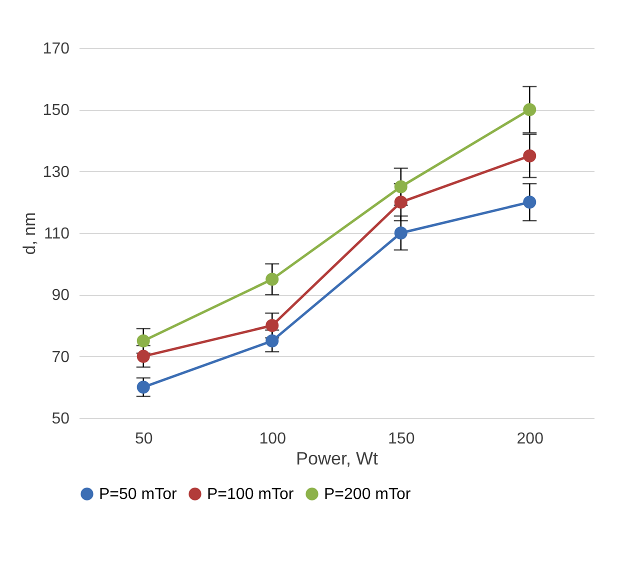 This screenshot has width=627, height=576. Describe the element at coordinates (61, 295) in the screenshot. I see `y-tick-label: 90` at that location.